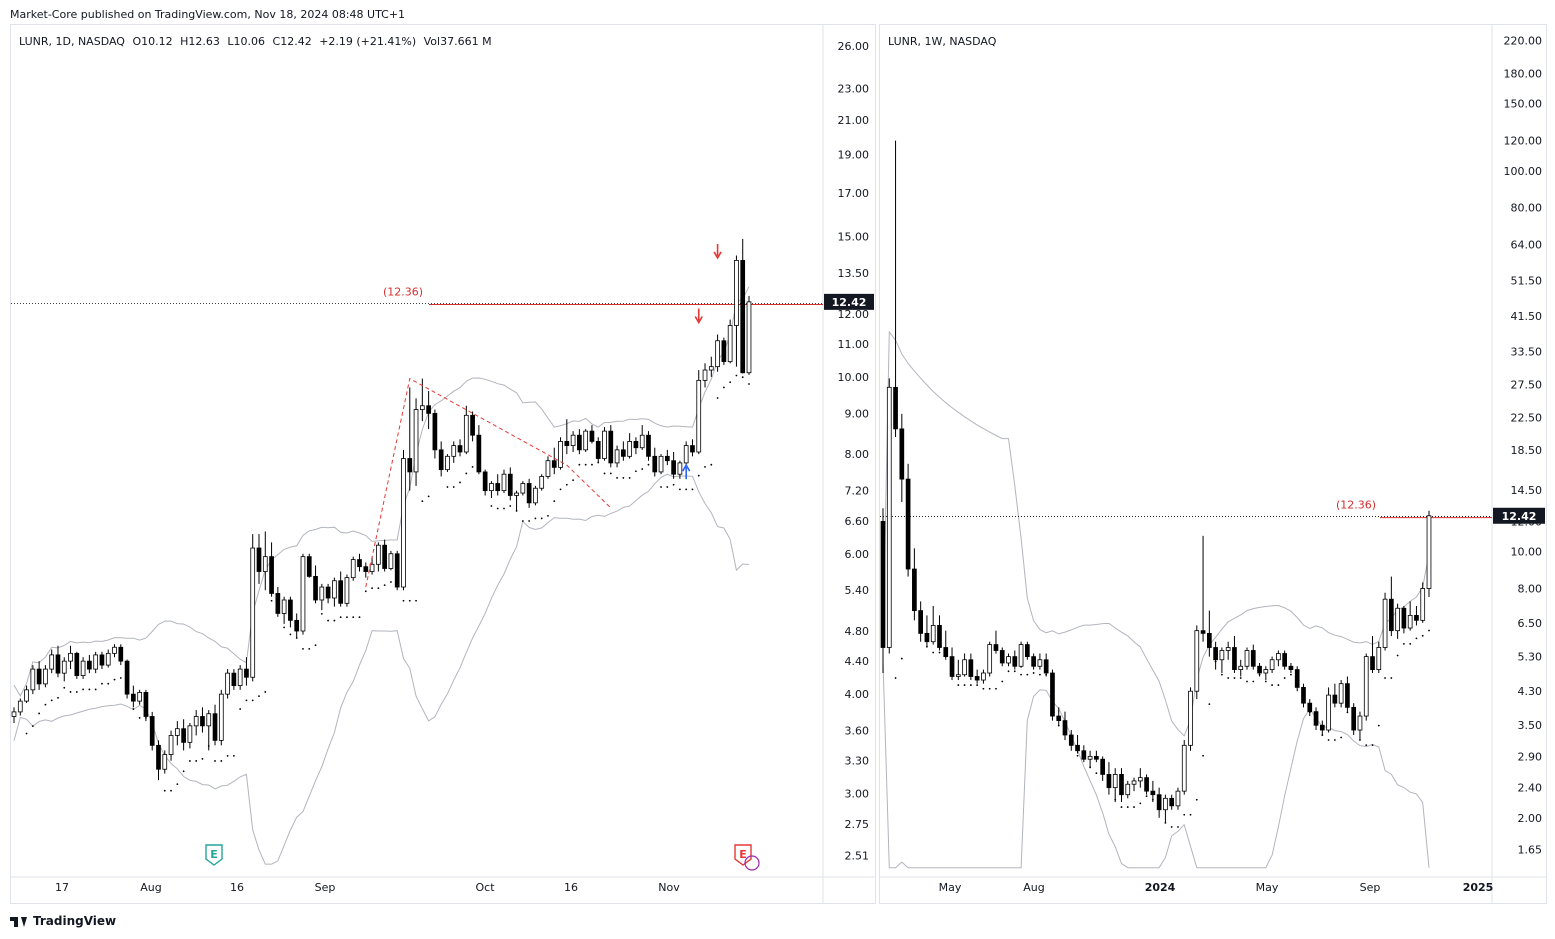 Image resolution: width=1555 pixels, height=939 pixels. Describe the element at coordinates (1527, 281) in the screenshot. I see `price-tick-label: 51.50` at that location.